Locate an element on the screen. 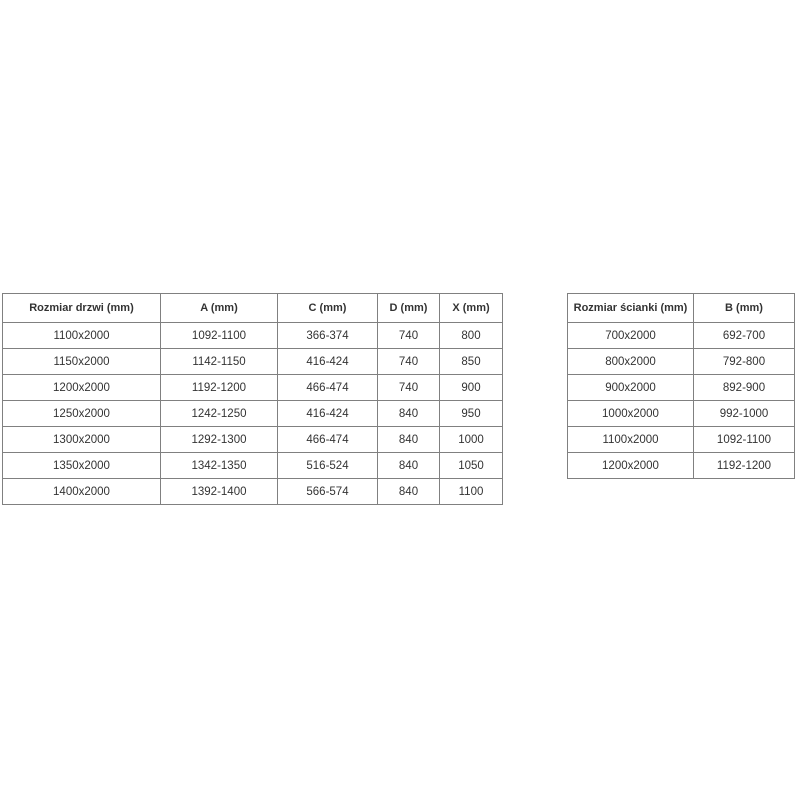 This screenshot has height=800, width=800. table-cell: 850 is located at coordinates (471, 361).